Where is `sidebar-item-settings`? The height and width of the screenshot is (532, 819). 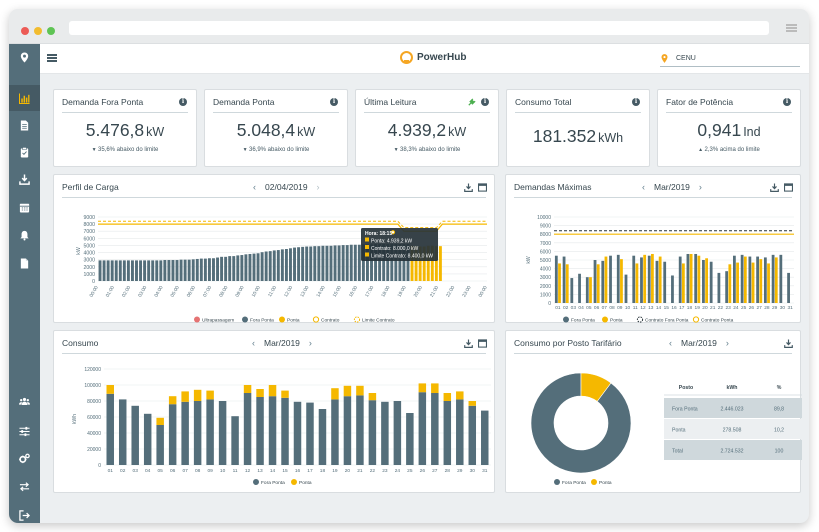
sidebar-item-settings is located at coordinates (24, 431).